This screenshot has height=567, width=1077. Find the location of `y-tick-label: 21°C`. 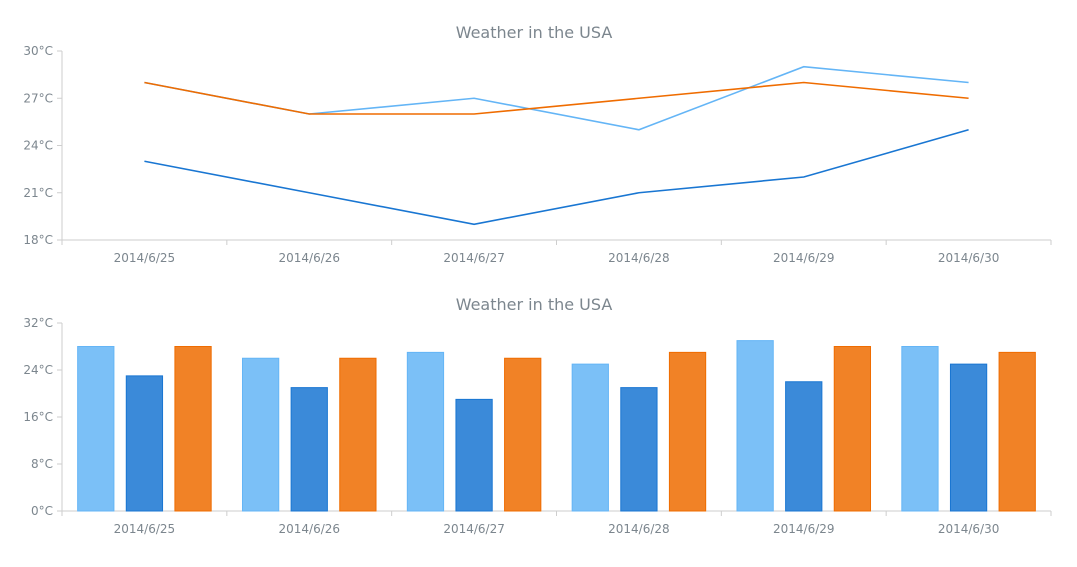

y-tick-label: 21°C is located at coordinates (38, 193).